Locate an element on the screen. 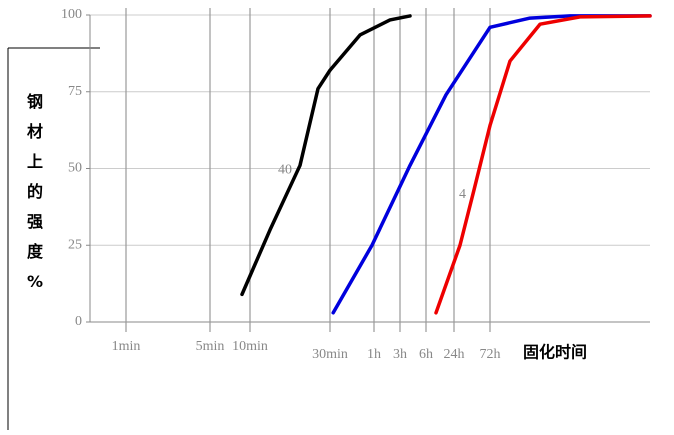  x-tick-label: 5min is located at coordinates (210, 346).